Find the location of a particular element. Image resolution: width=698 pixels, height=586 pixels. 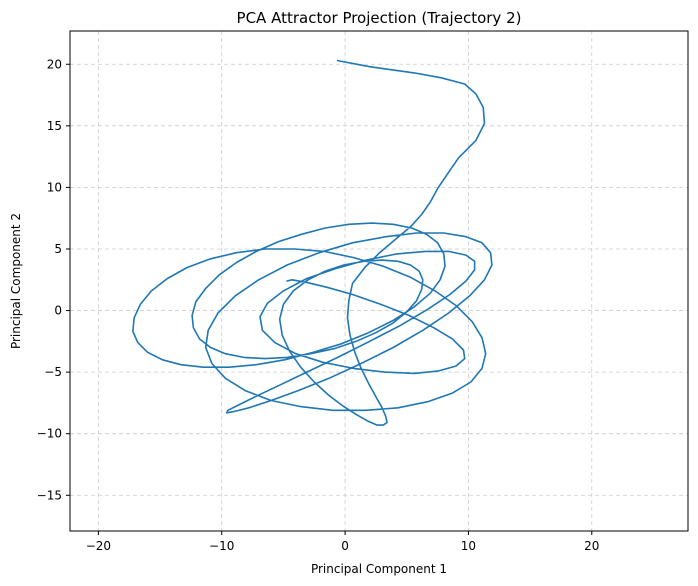

y-axis-label: Principal Component 2 is located at coordinates (16, 281).